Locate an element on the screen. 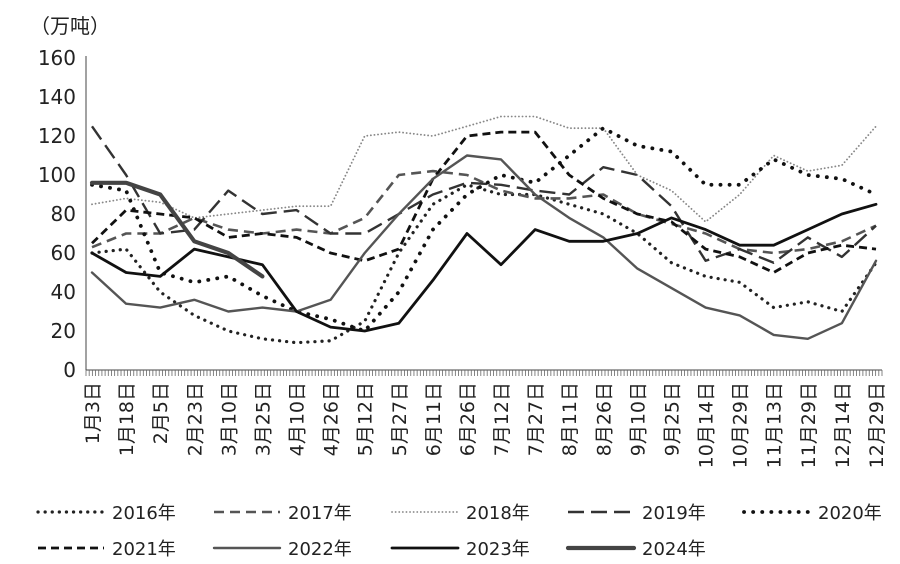  legend-label: 2016年 is located at coordinates (144, 513).